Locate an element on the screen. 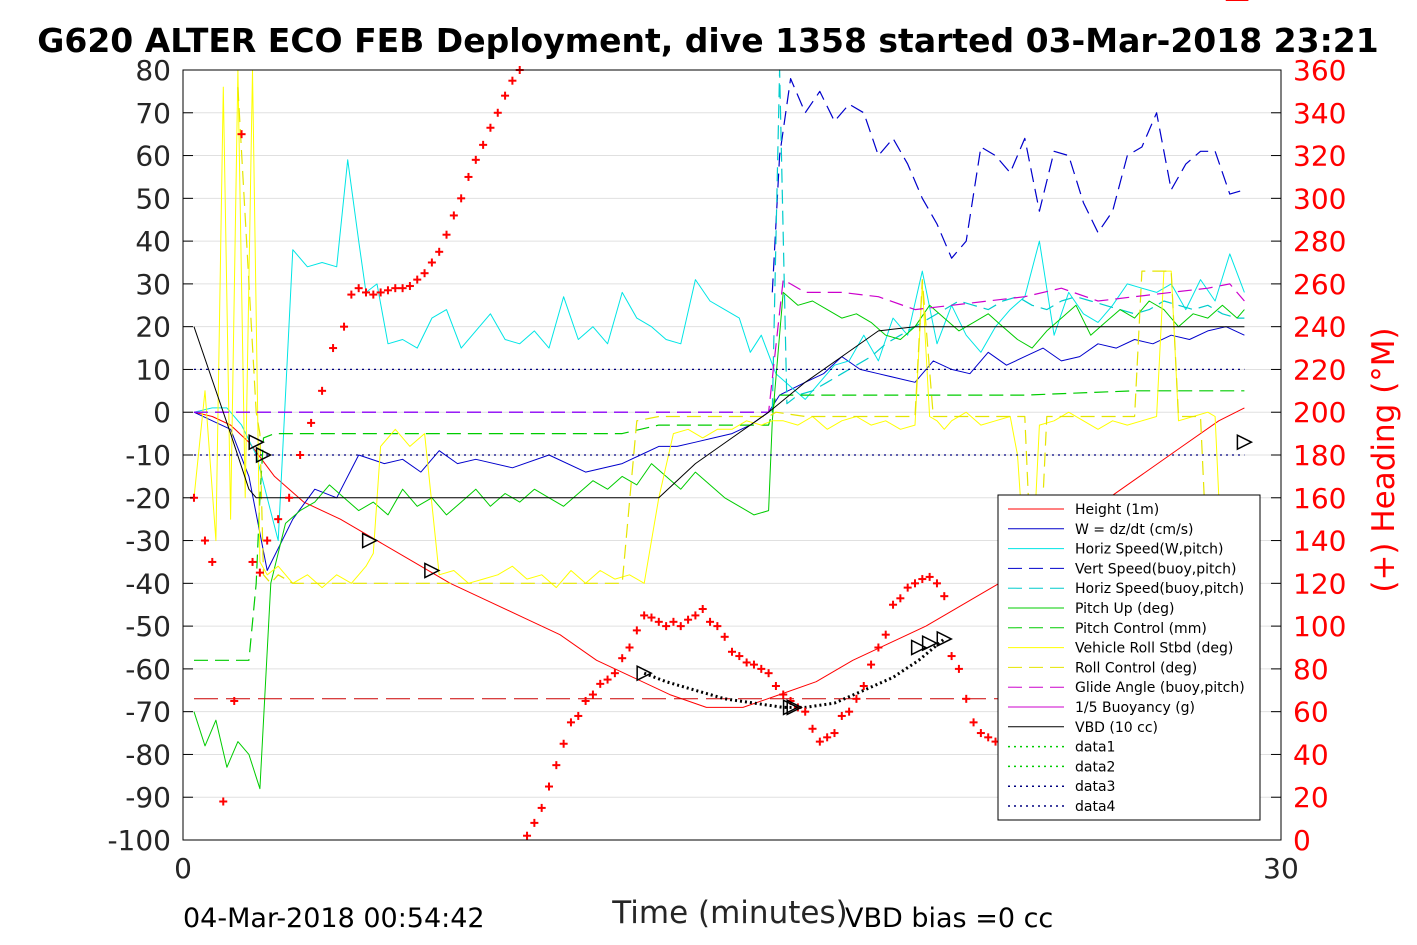 This screenshot has width=1417, height=945. y-tick-label: -50 is located at coordinates (148, 626).